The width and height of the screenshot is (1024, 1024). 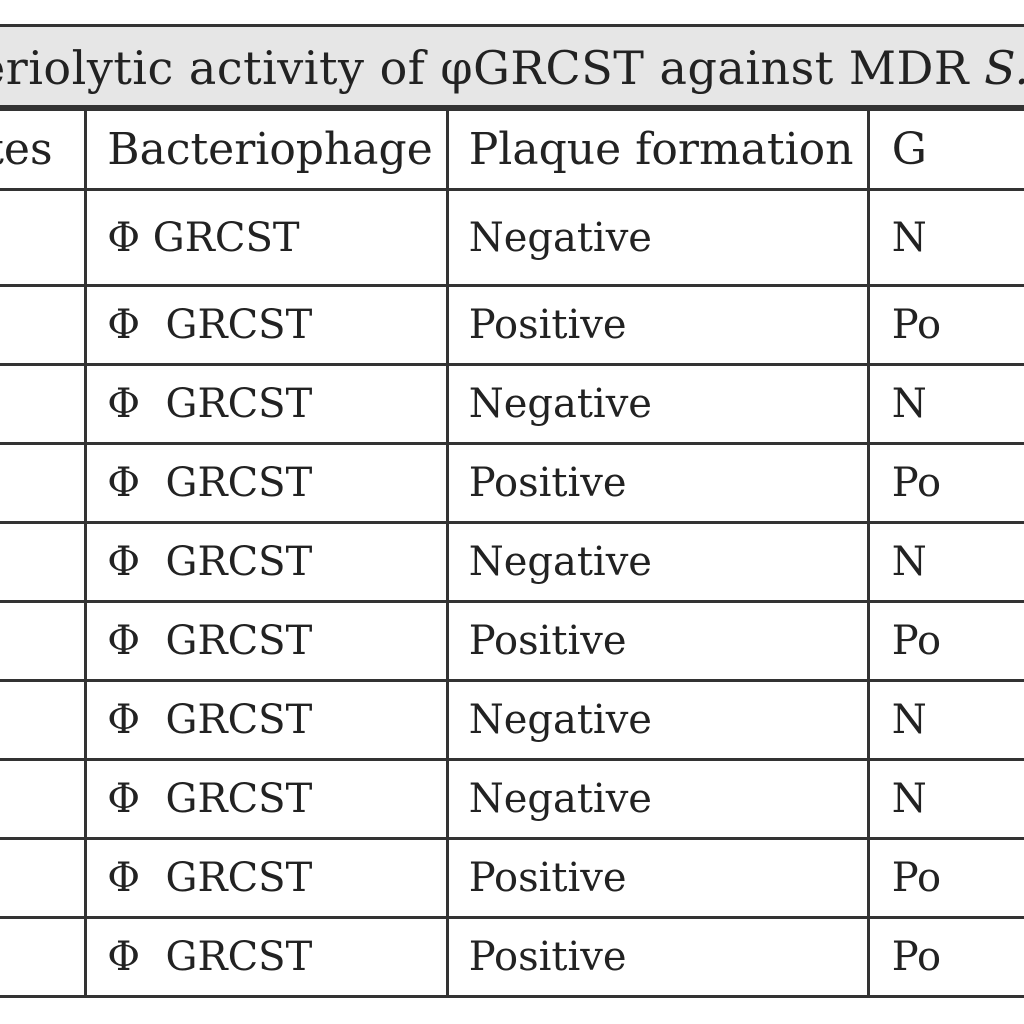 I want to click on caption-italic: S. typ, so click(x=1004, y=68).